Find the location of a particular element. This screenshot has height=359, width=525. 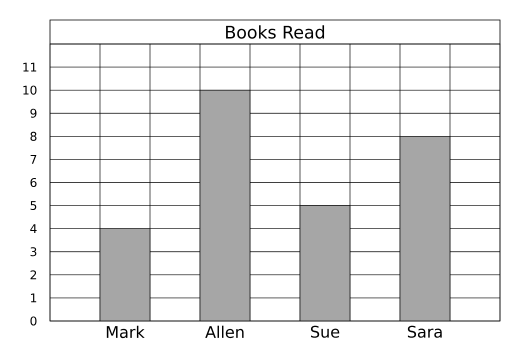

y-tick-label: 7 is located at coordinates (33, 159).